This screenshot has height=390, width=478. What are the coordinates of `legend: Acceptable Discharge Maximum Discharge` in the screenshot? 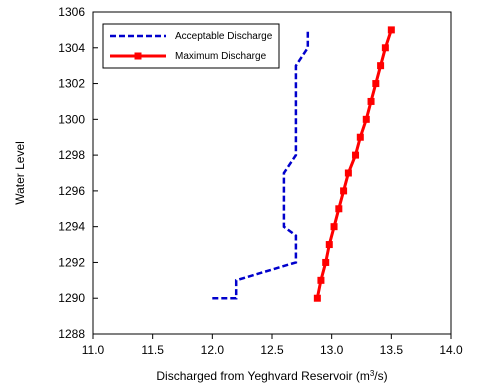 It's located at (191, 46).